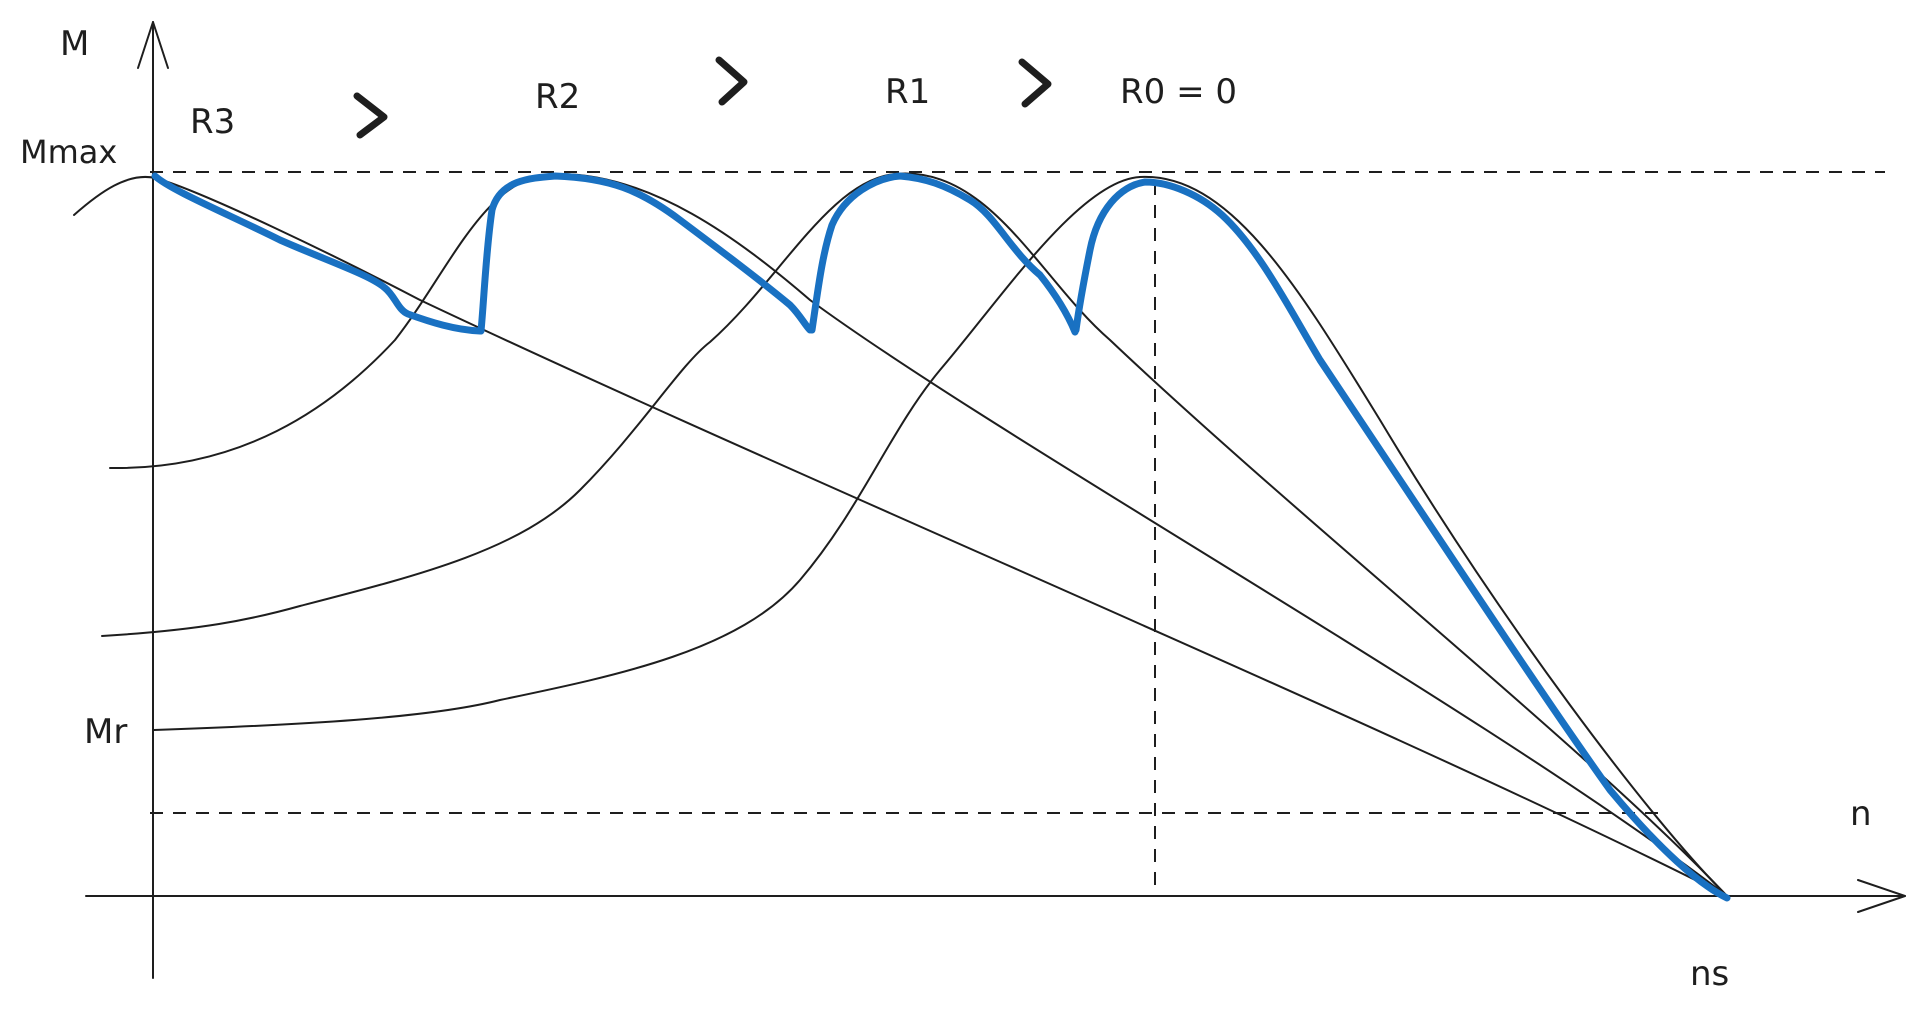 This screenshot has height=1011, width=1914. Describe the element at coordinates (907, 92) in the screenshot. I see `r1-label: R1` at that location.